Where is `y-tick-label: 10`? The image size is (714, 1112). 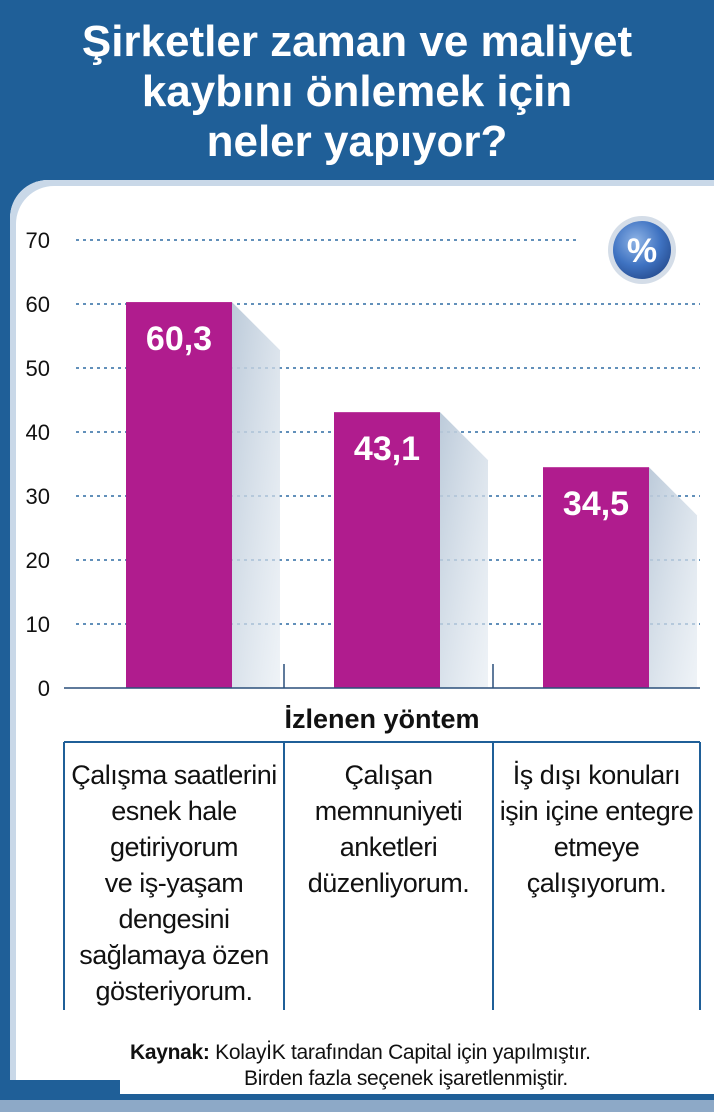
y-tick-label: 10 is located at coordinates (38, 624).